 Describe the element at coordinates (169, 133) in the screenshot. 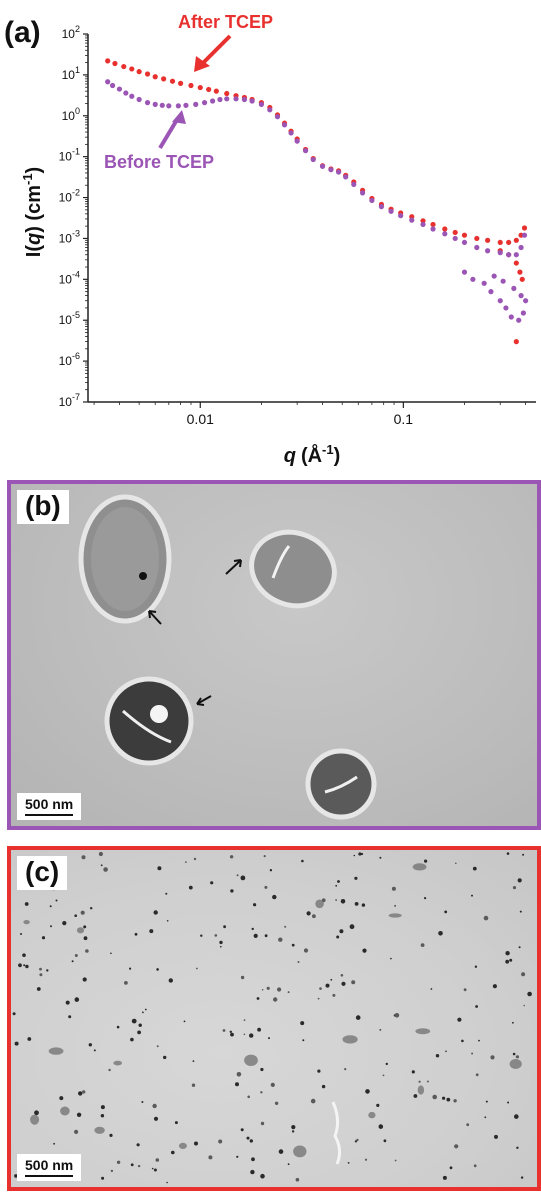

I see `annotation-before-arrow` at that location.